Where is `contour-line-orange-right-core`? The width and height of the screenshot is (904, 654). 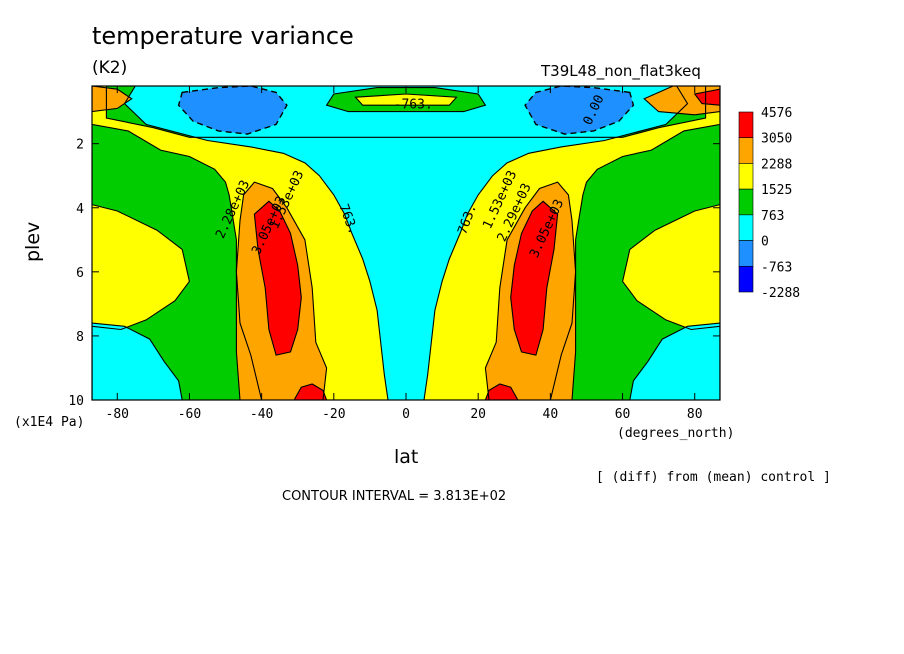 contour-line-orange-right-core is located at coordinates (530, 290).